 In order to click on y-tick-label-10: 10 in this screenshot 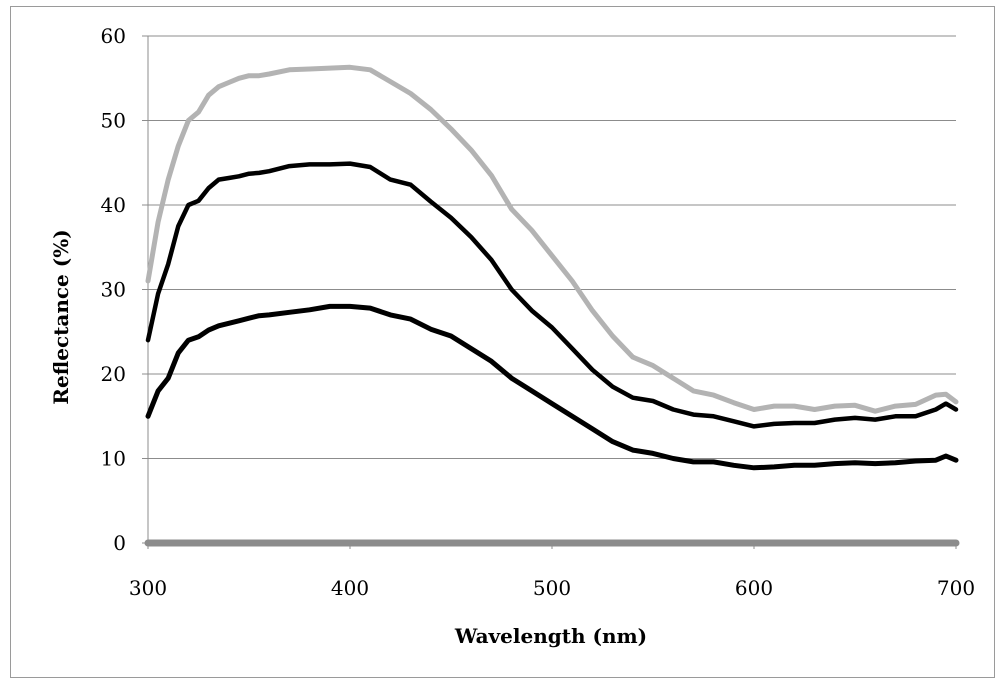, I will do `click(113, 459)`.